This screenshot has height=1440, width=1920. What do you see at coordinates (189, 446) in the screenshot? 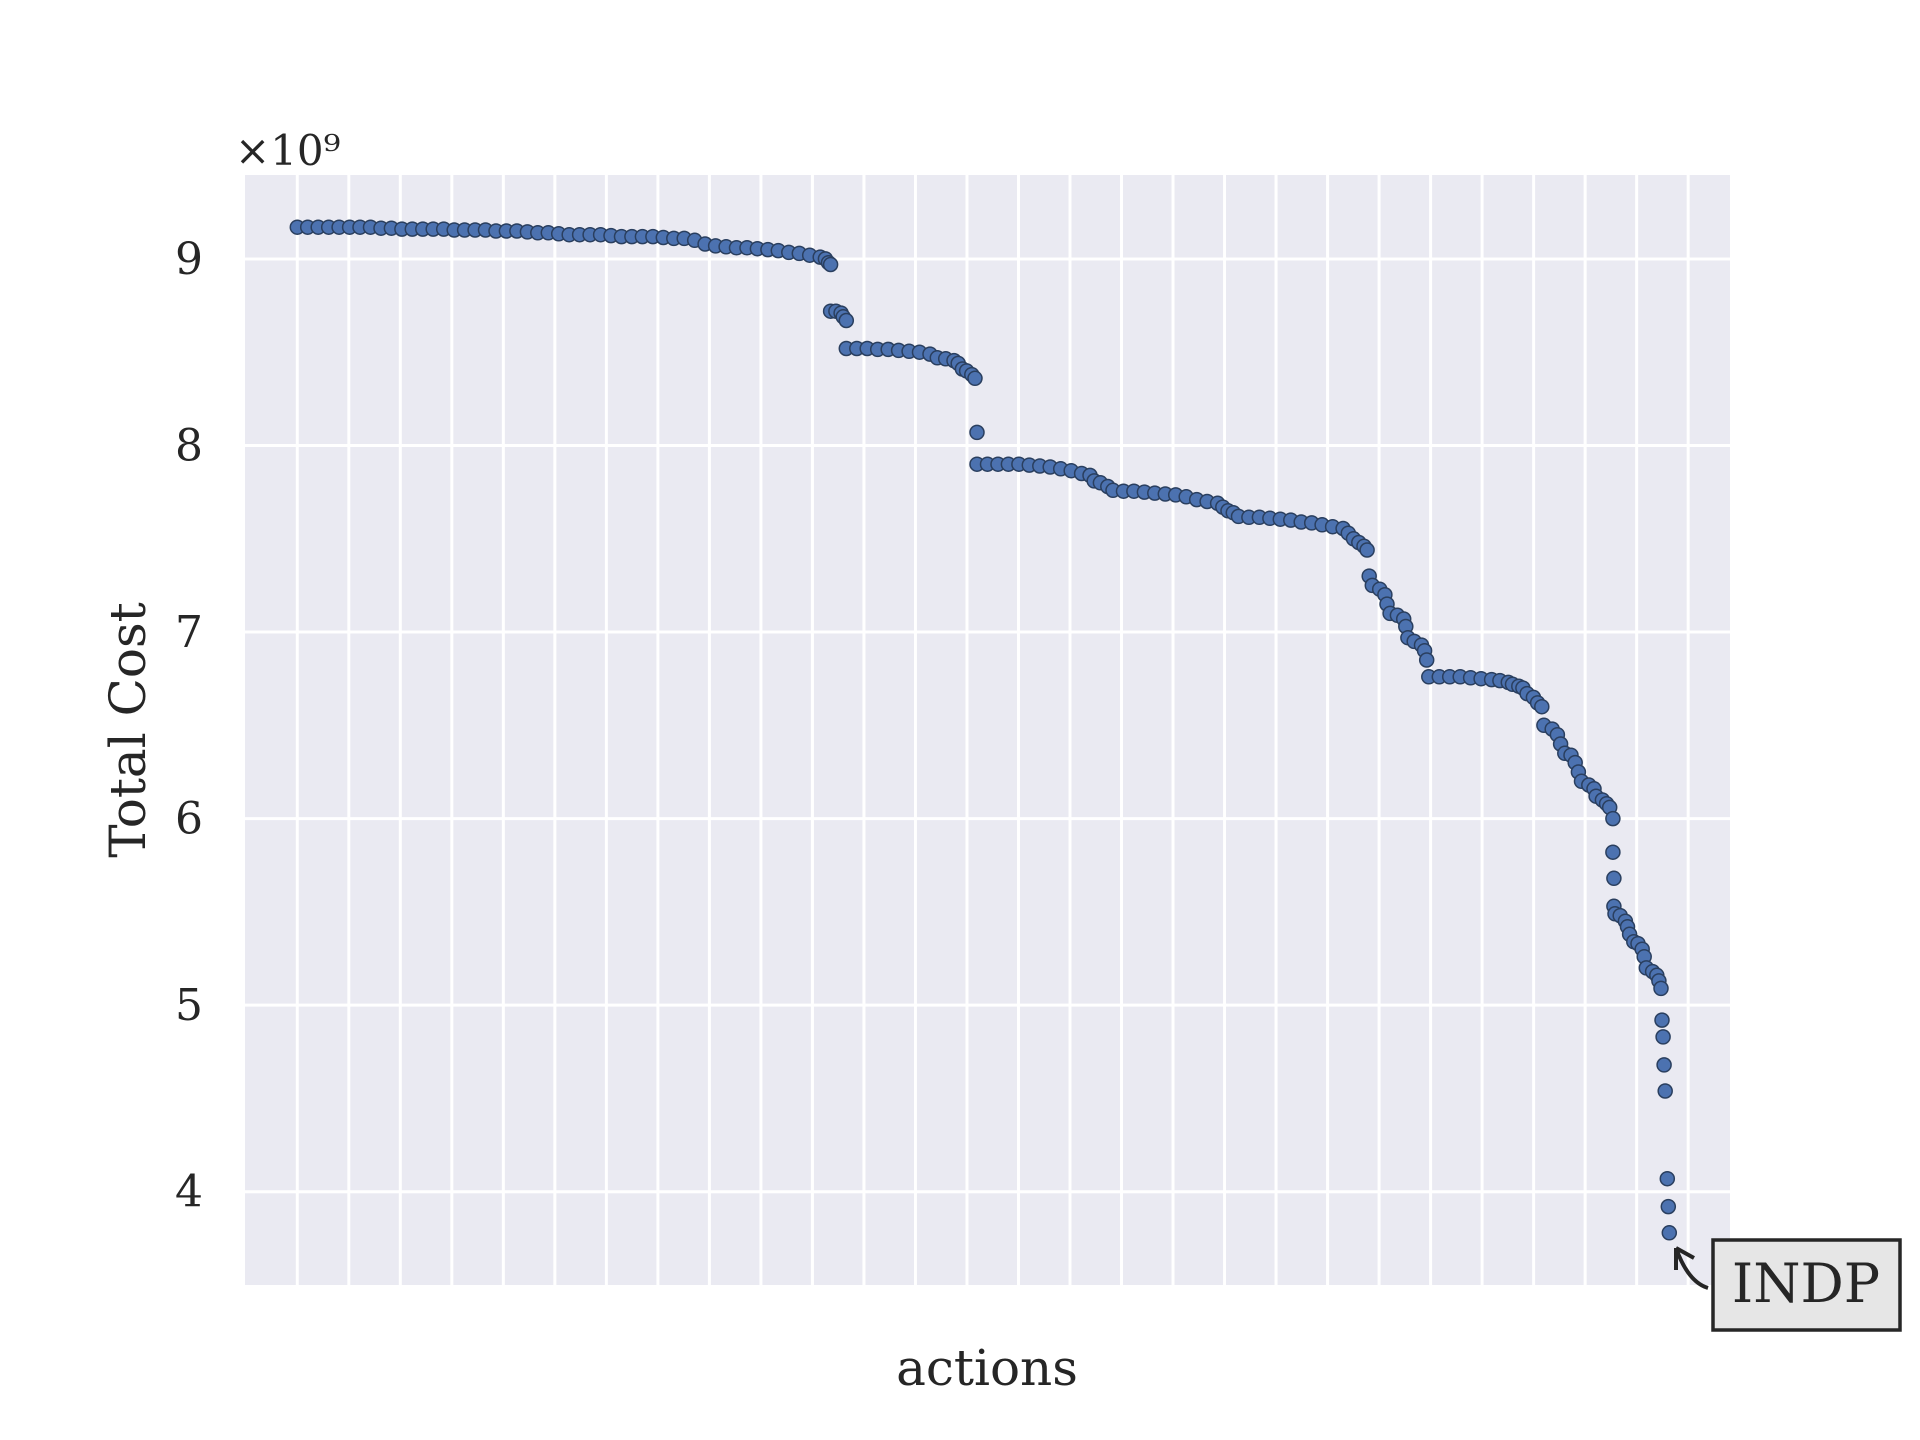
I see `y-tick-label: 8` at bounding box center [189, 446].